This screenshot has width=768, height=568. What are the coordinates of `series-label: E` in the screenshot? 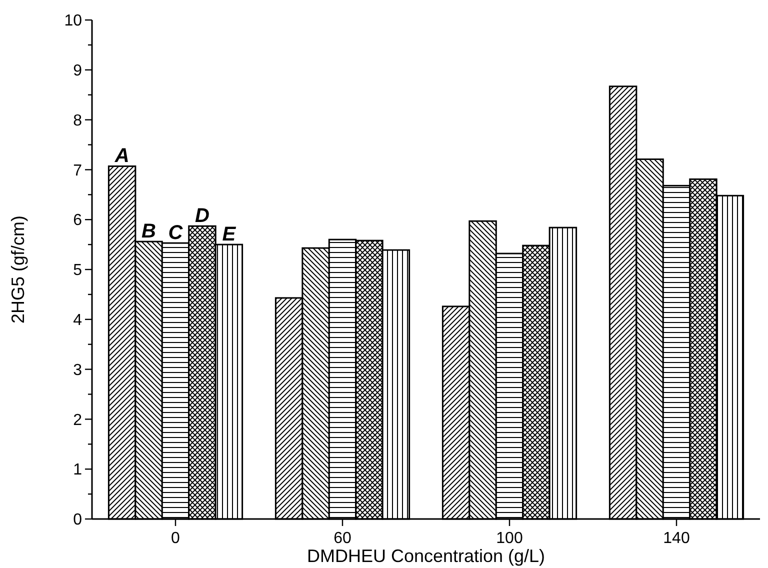 It's located at (229, 235).